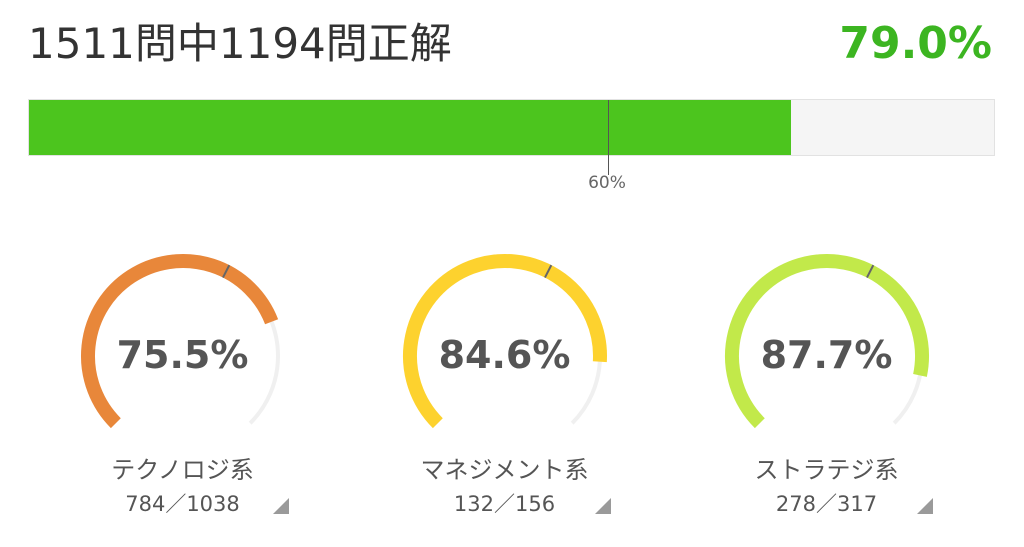  I want to click on overall-progress-fill, so click(410, 127).